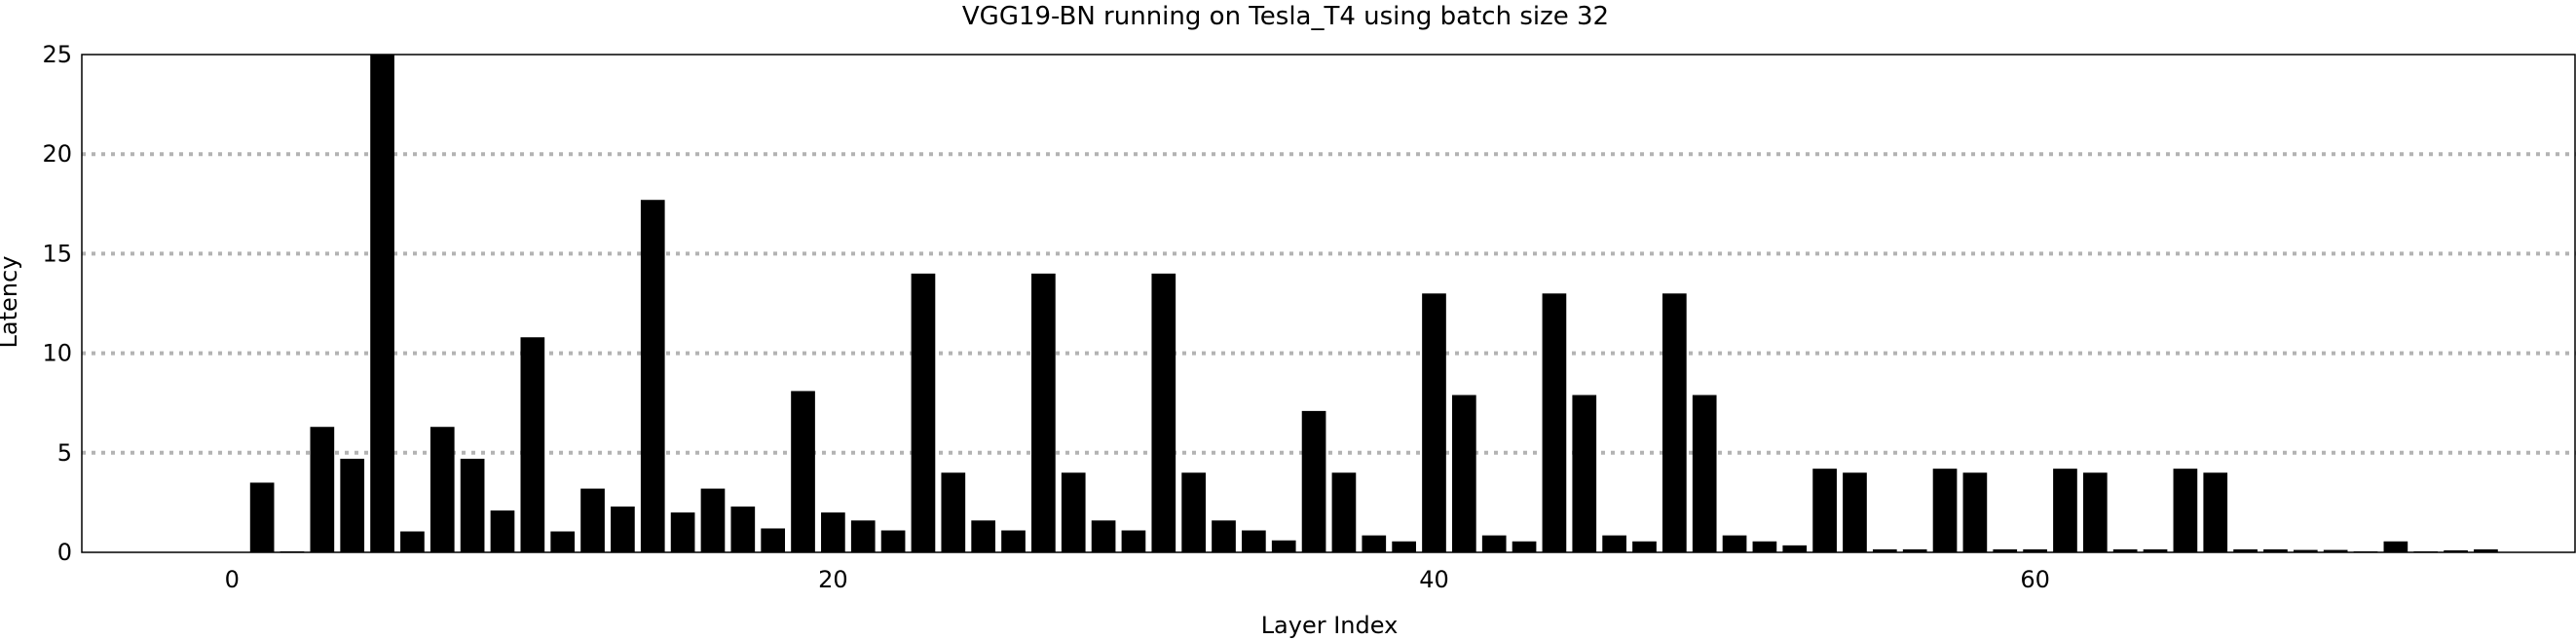 The height and width of the screenshot is (640, 2576). What do you see at coordinates (57, 353) in the screenshot?
I see `y-tick-label: 10` at bounding box center [57, 353].